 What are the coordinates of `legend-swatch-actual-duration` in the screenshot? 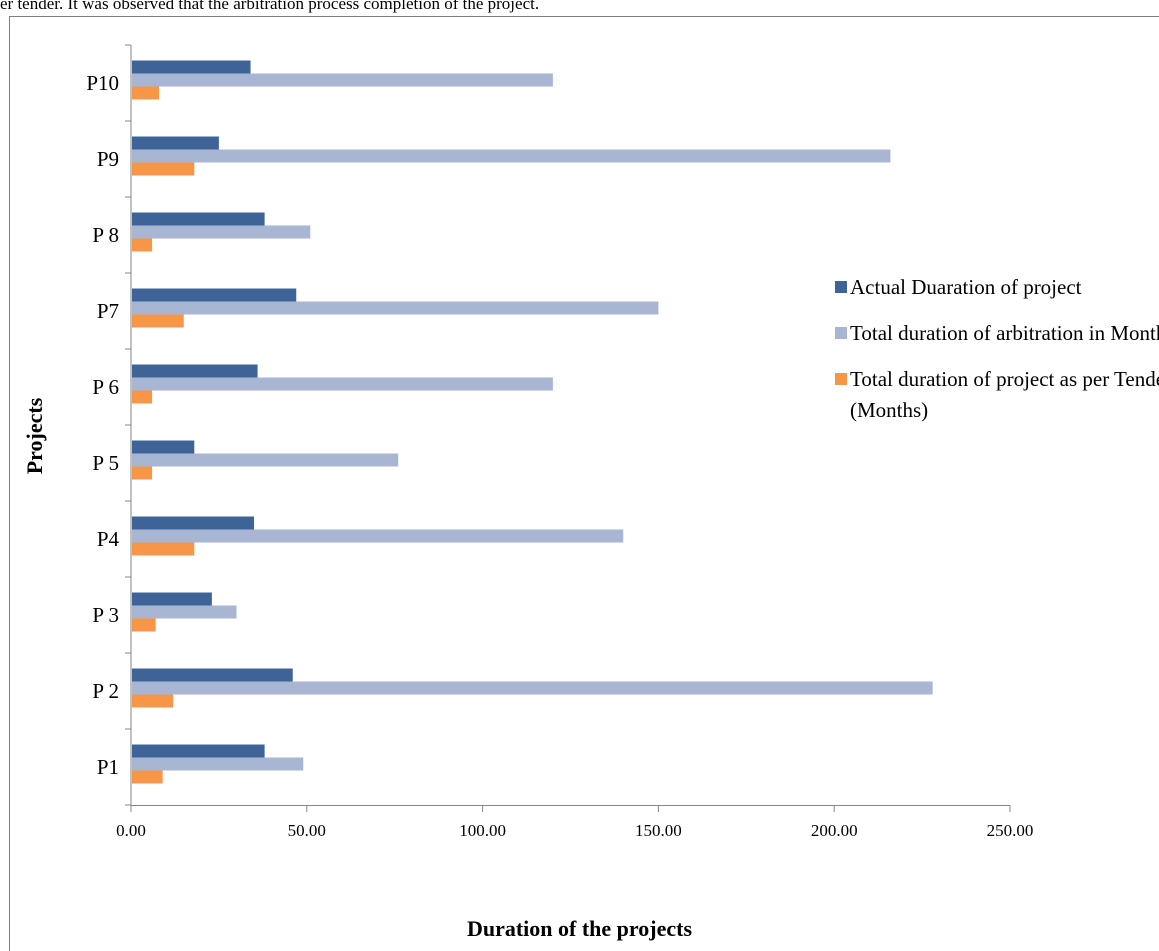 It's located at (841, 287).